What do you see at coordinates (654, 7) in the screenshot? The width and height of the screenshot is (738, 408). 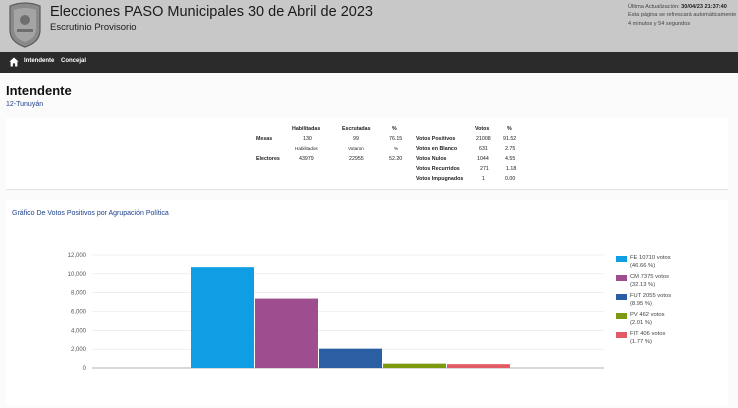 I see `update-label: Última Actualización:` at bounding box center [654, 7].